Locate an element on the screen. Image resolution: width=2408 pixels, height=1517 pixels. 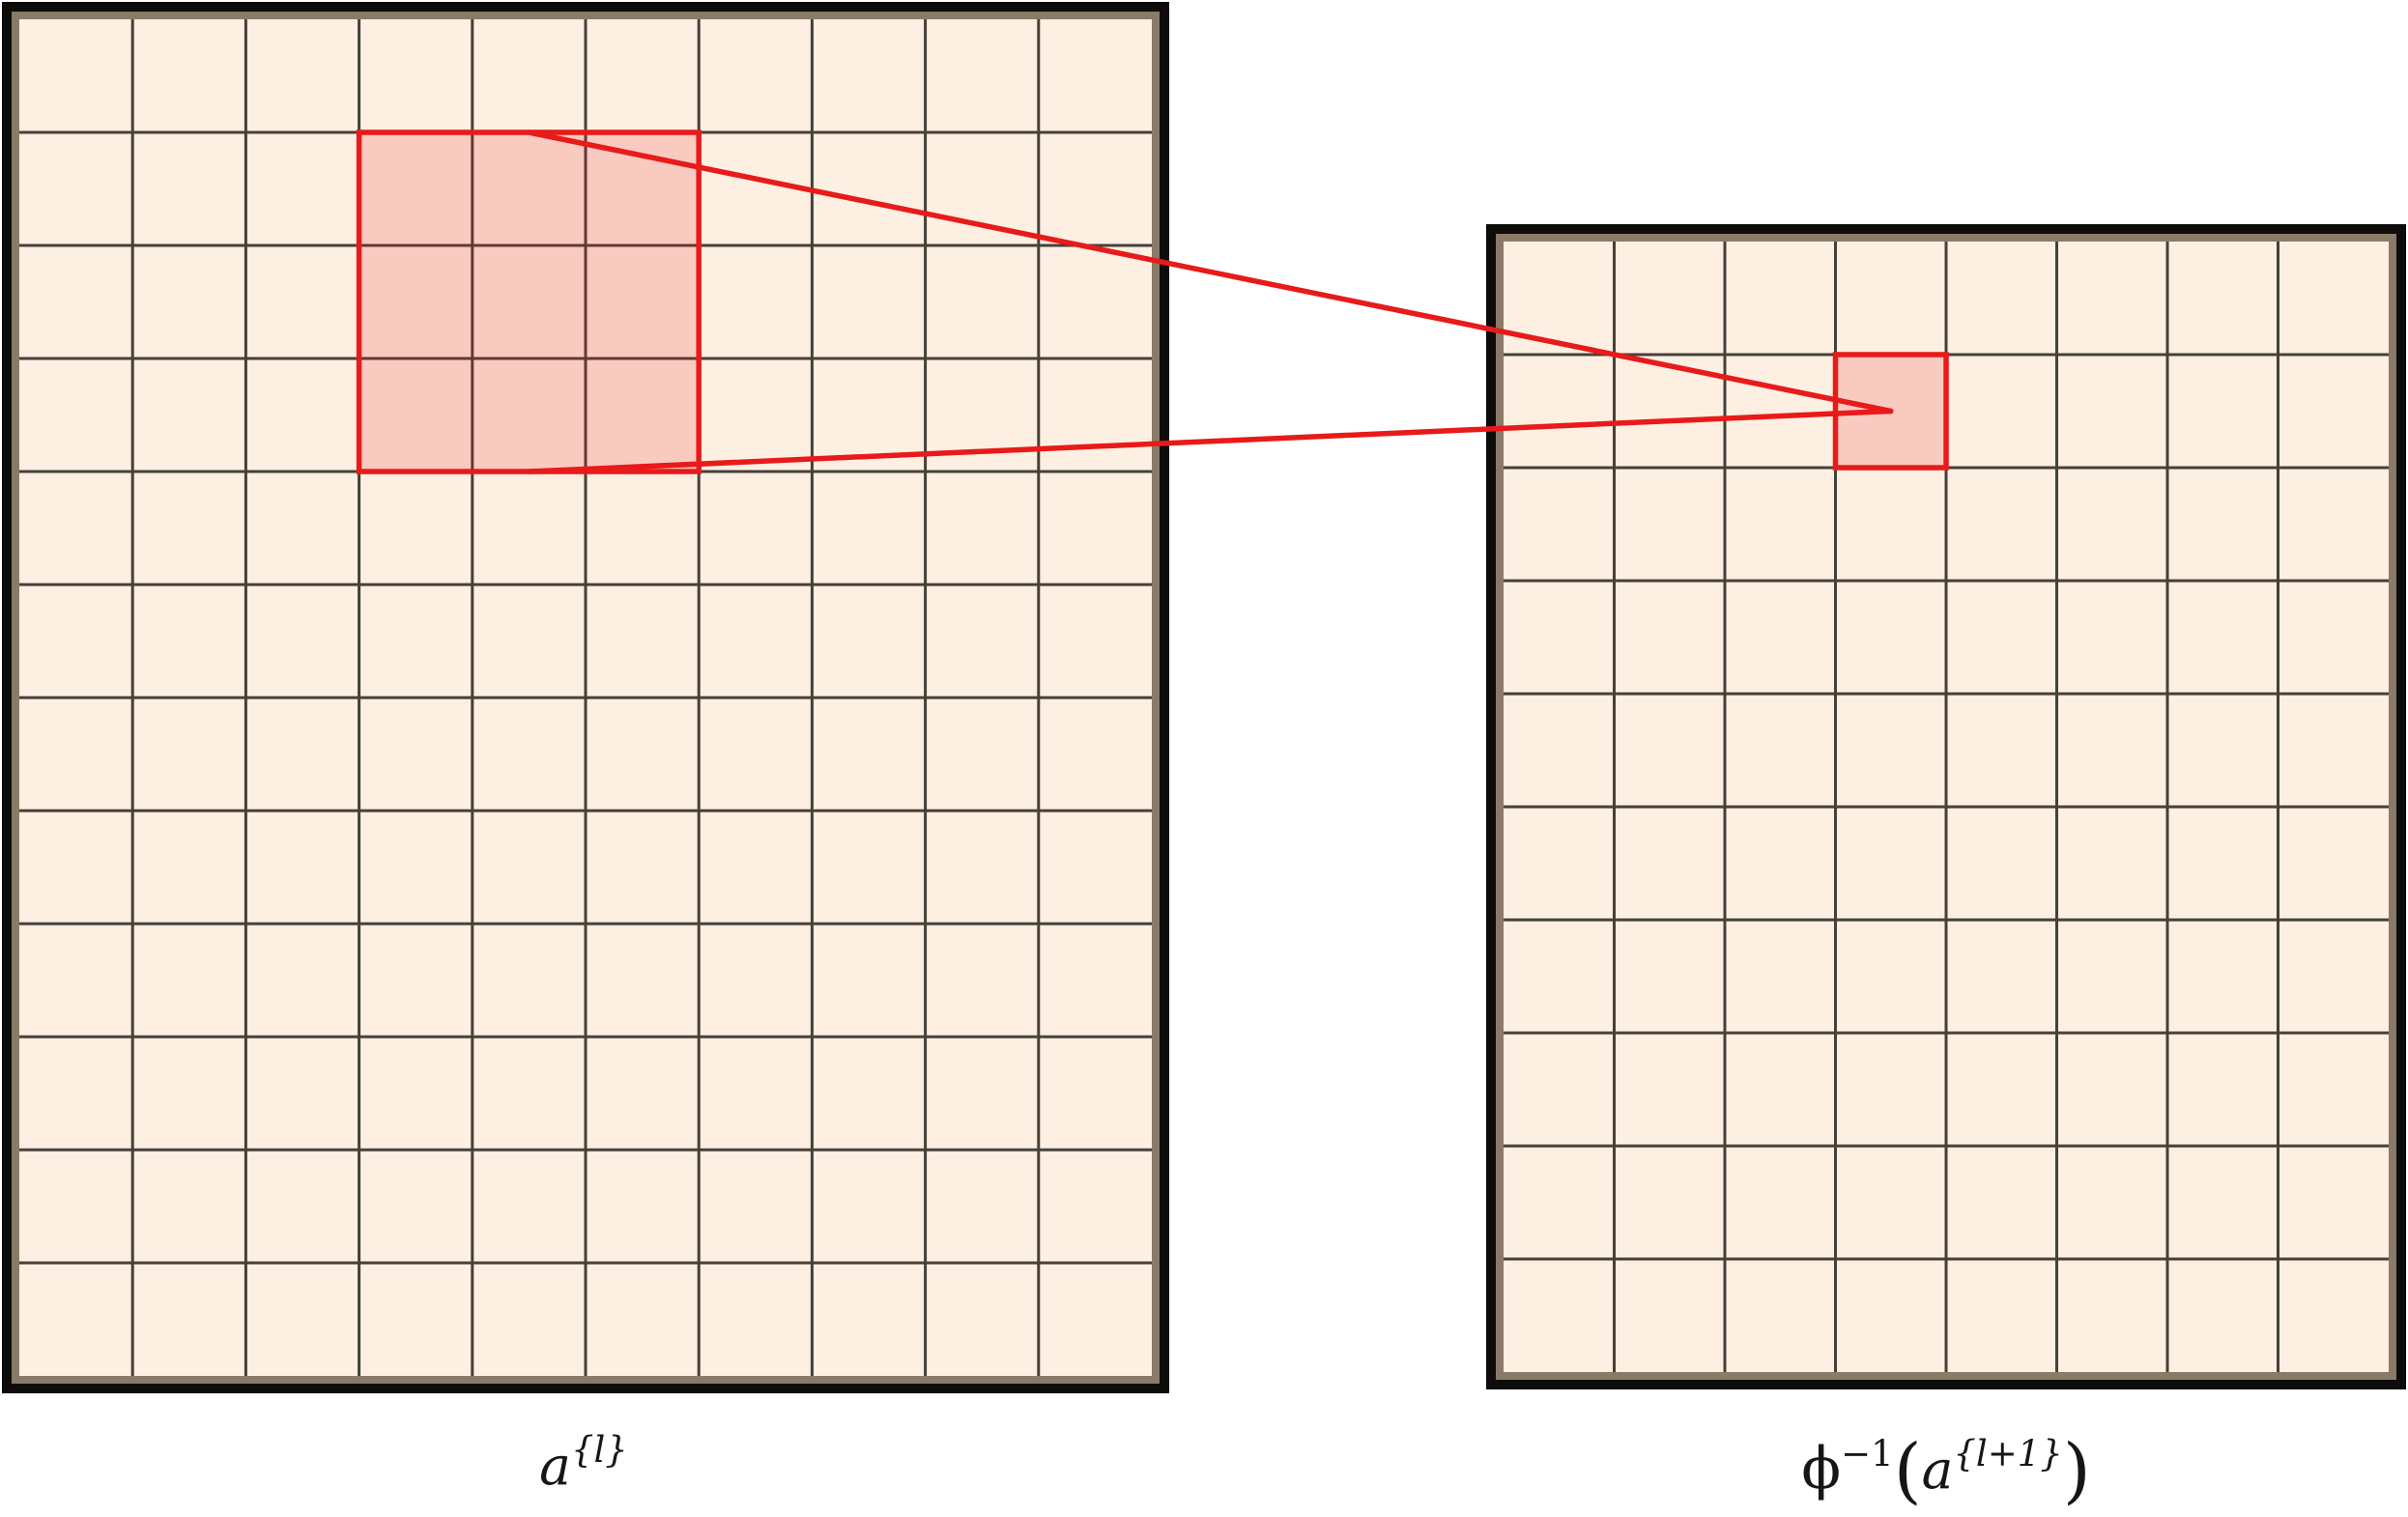
phi-symbol: ϕ is located at coordinates (1821, 1469).